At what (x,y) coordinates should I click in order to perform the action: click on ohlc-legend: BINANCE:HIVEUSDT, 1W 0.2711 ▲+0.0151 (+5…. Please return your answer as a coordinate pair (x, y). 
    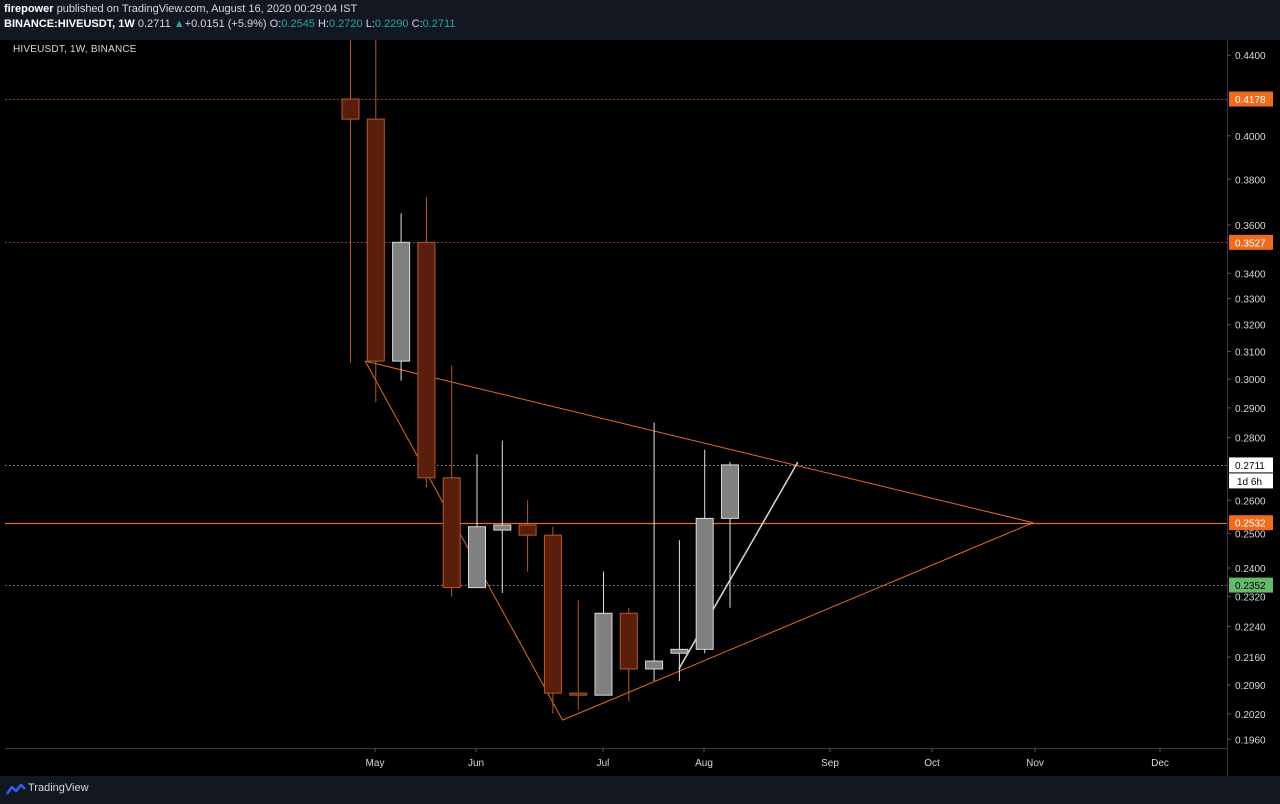
    Looking at the image, I should click on (229, 24).